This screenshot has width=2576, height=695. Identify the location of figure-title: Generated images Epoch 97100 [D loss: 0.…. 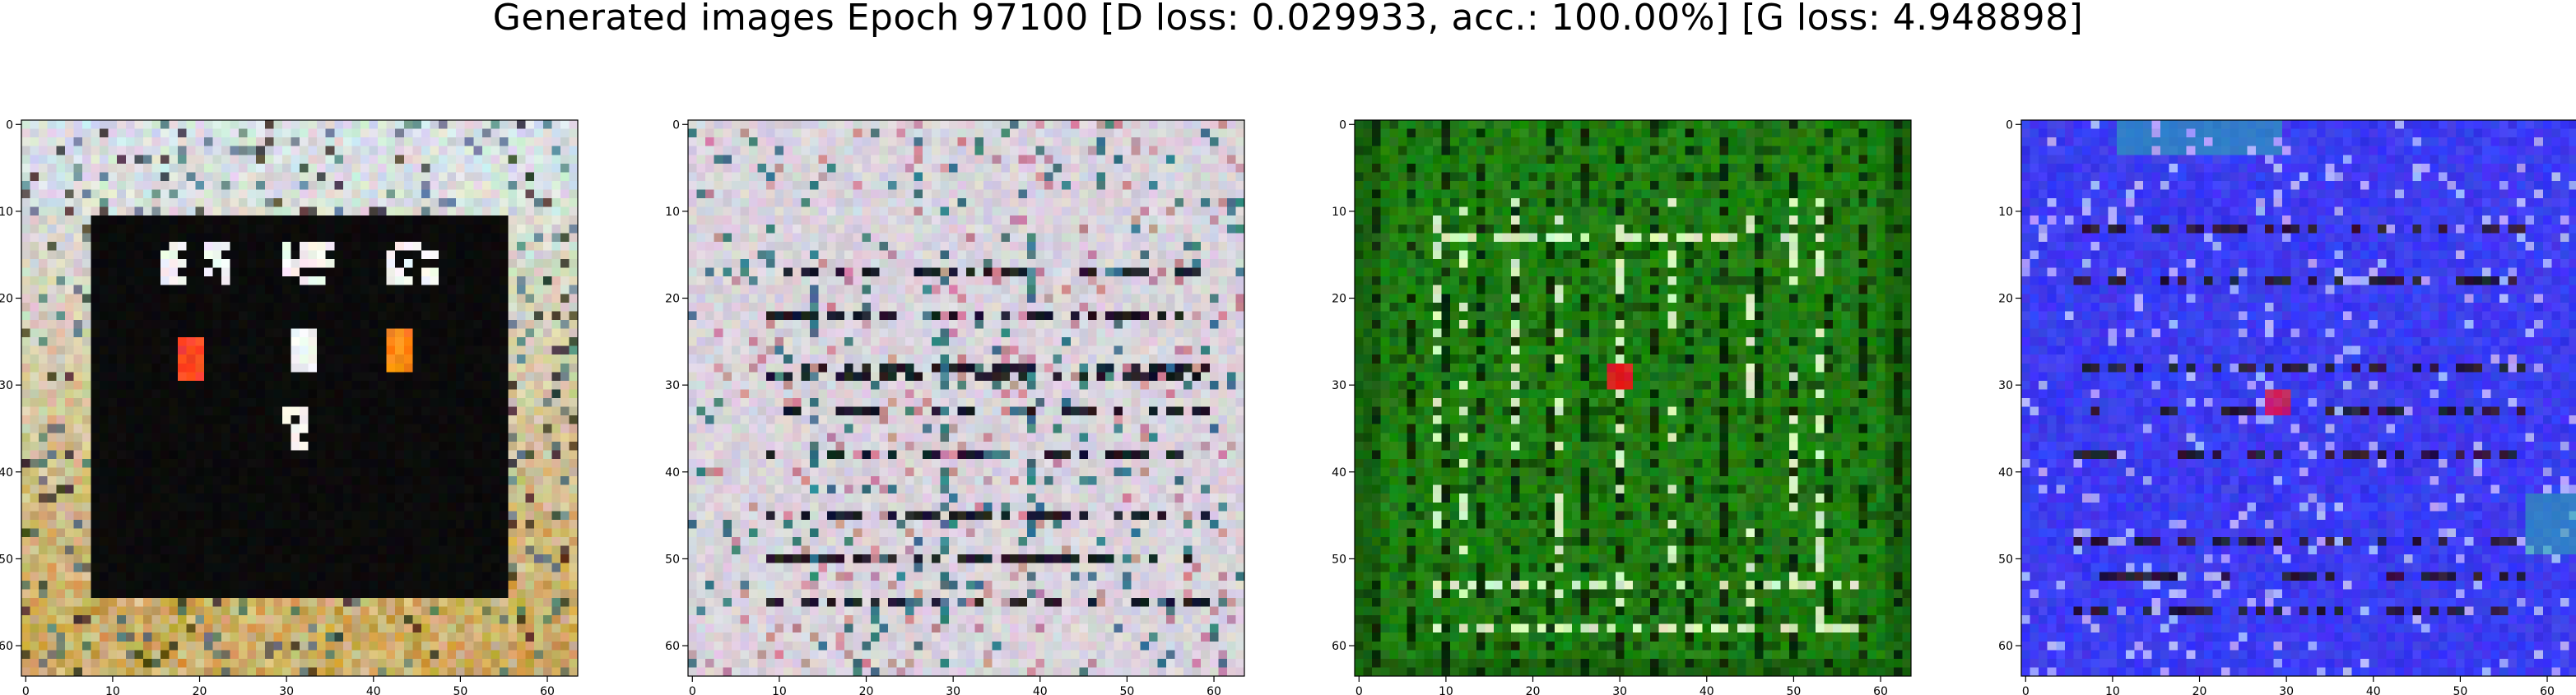
(1288, 19).